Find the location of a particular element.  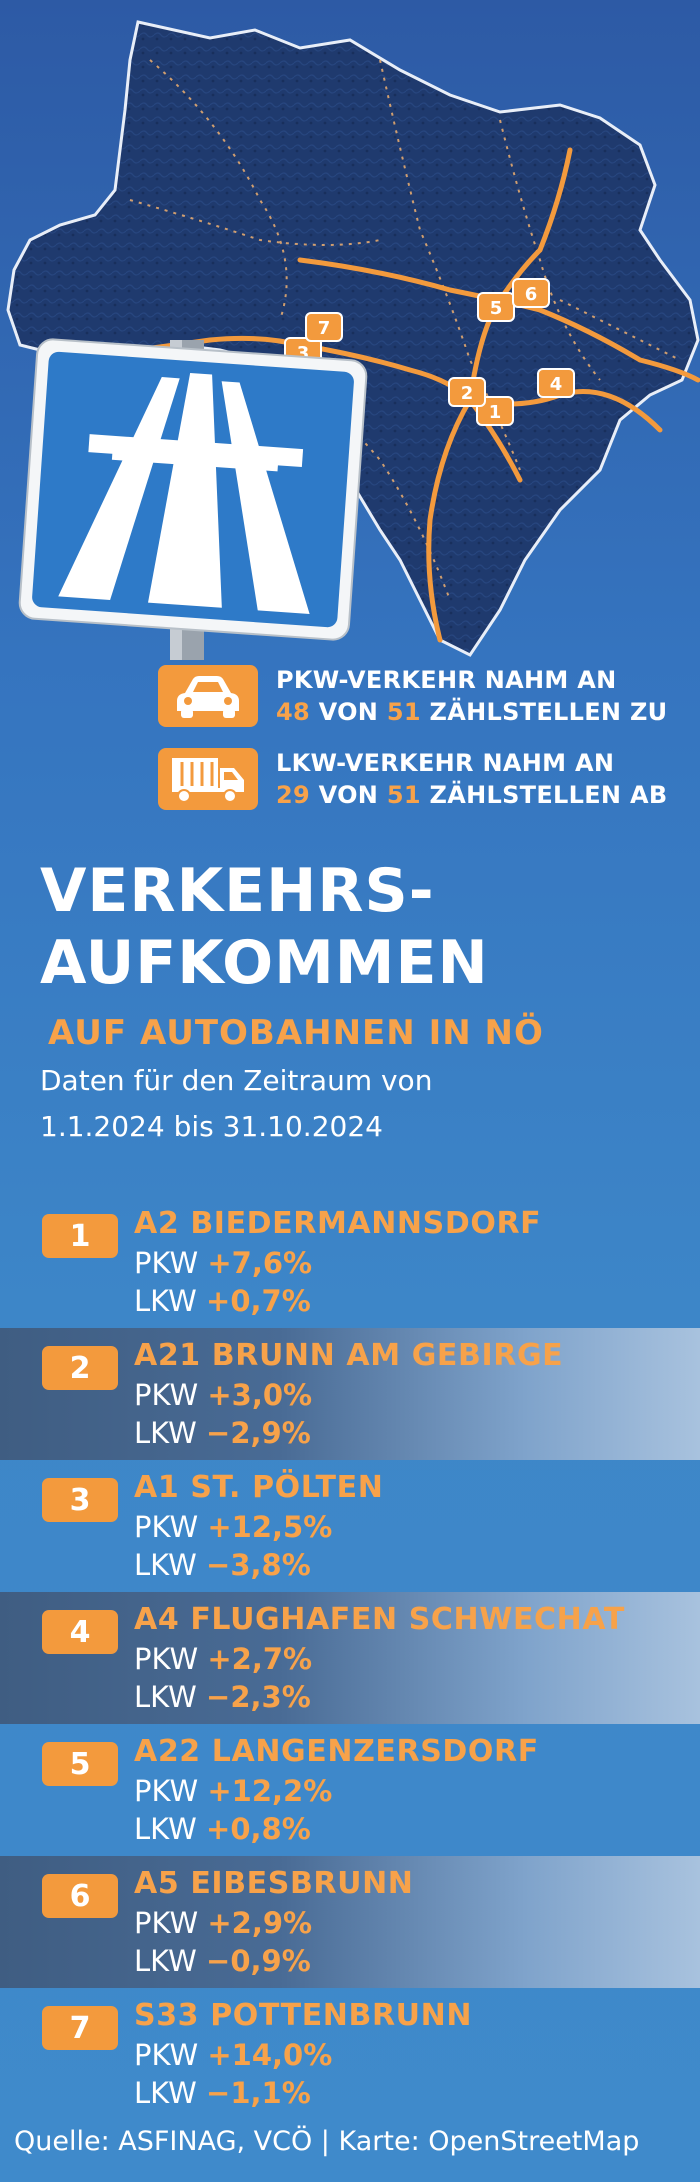

lkw-value: LKW +0,7% is located at coordinates (222, 1301).